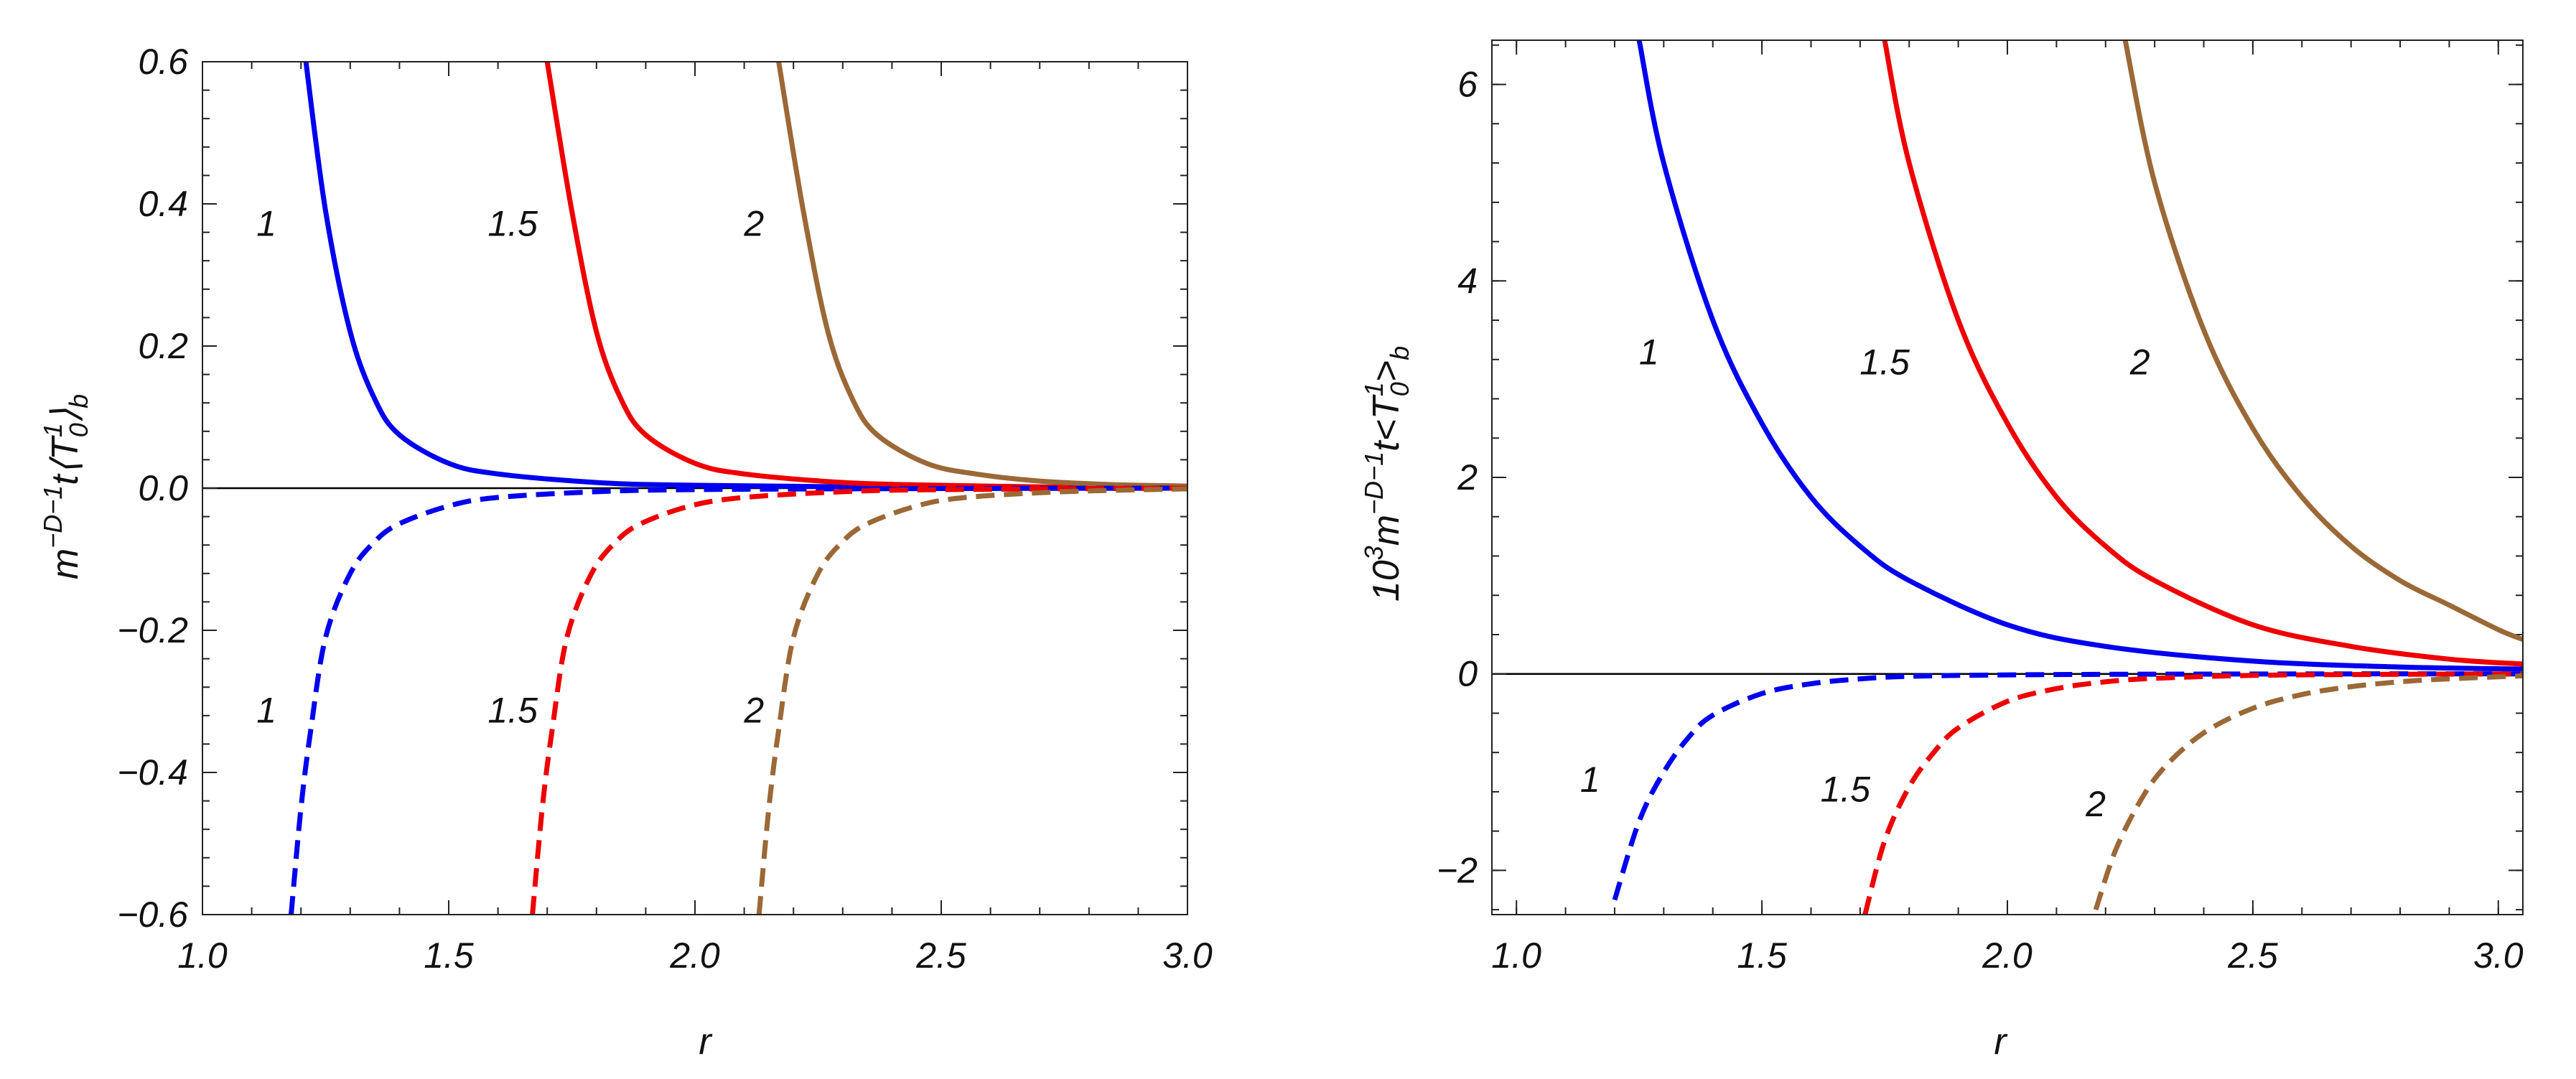 The image size is (2576, 1079). I want to click on left-y-tick-label: −0.4, so click(152, 772).